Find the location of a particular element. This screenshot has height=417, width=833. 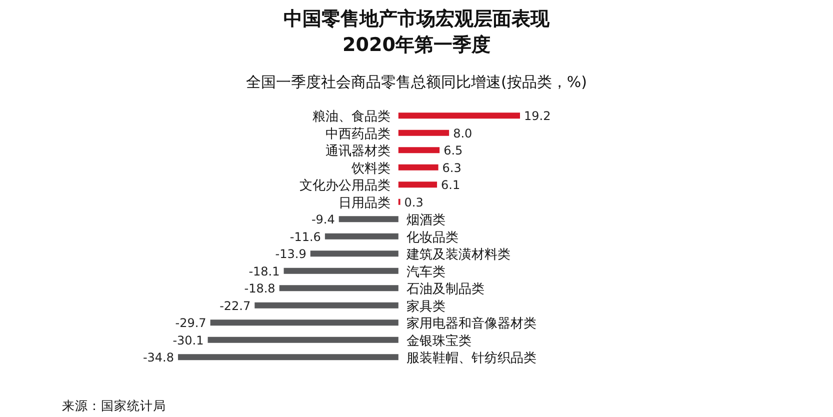

y-tick-label: 金银珠宝类 is located at coordinates (439, 340).